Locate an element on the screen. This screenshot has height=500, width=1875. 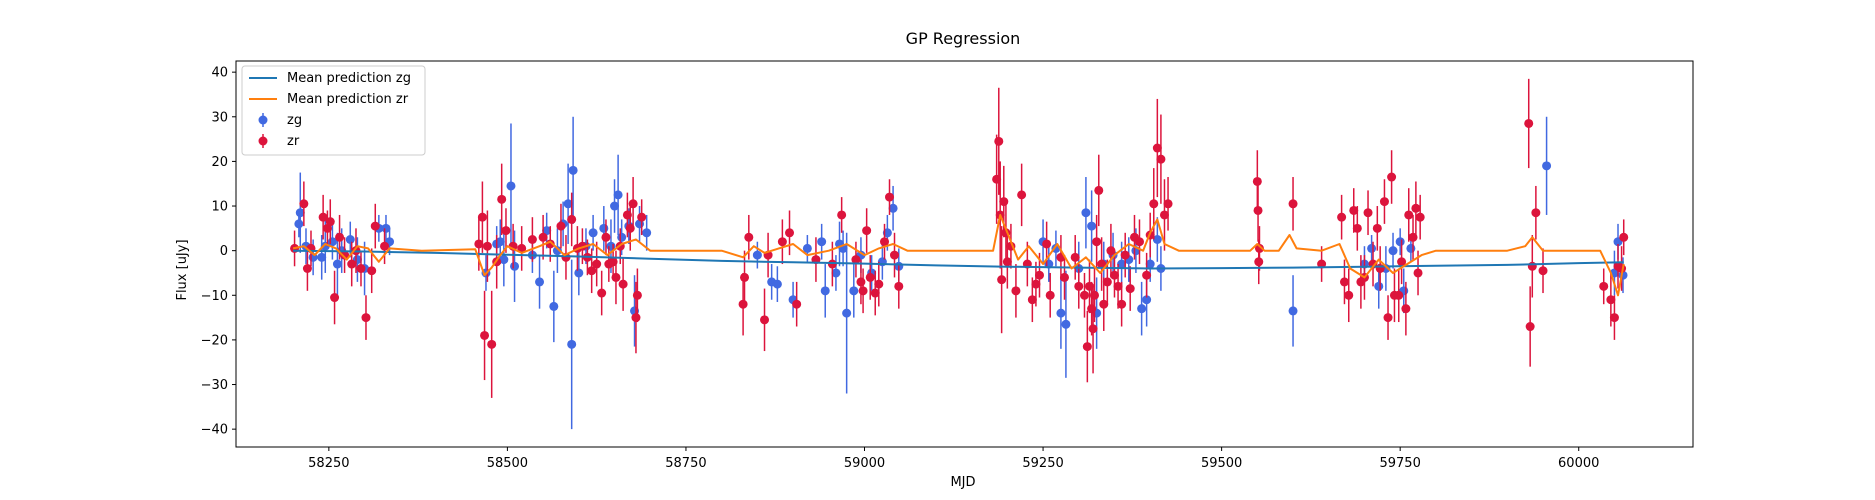
x-tick-label: 60000 is located at coordinates (1578, 463).